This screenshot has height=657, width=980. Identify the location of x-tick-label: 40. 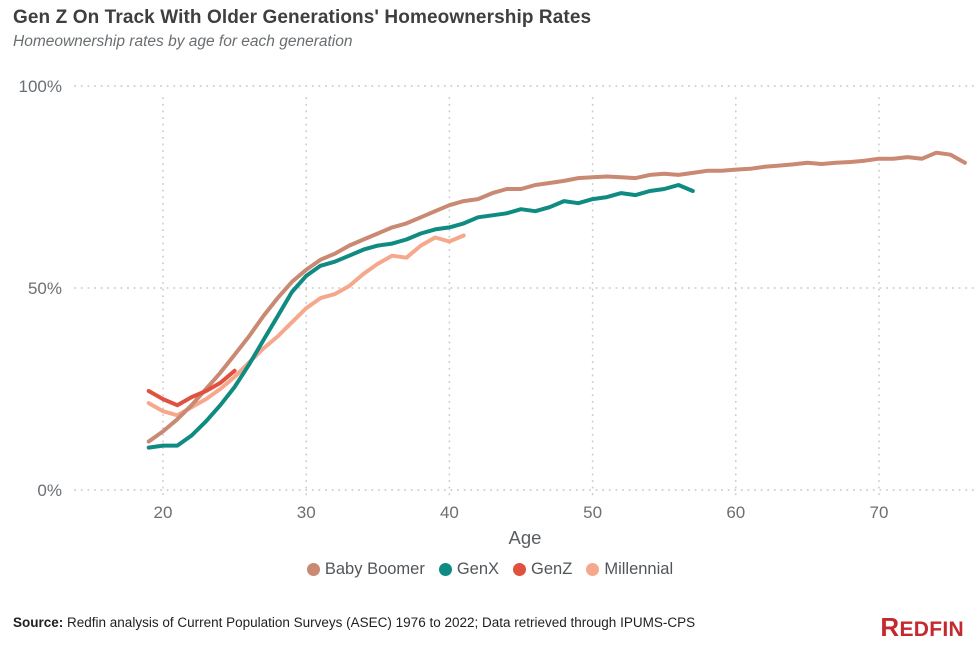
(449, 512).